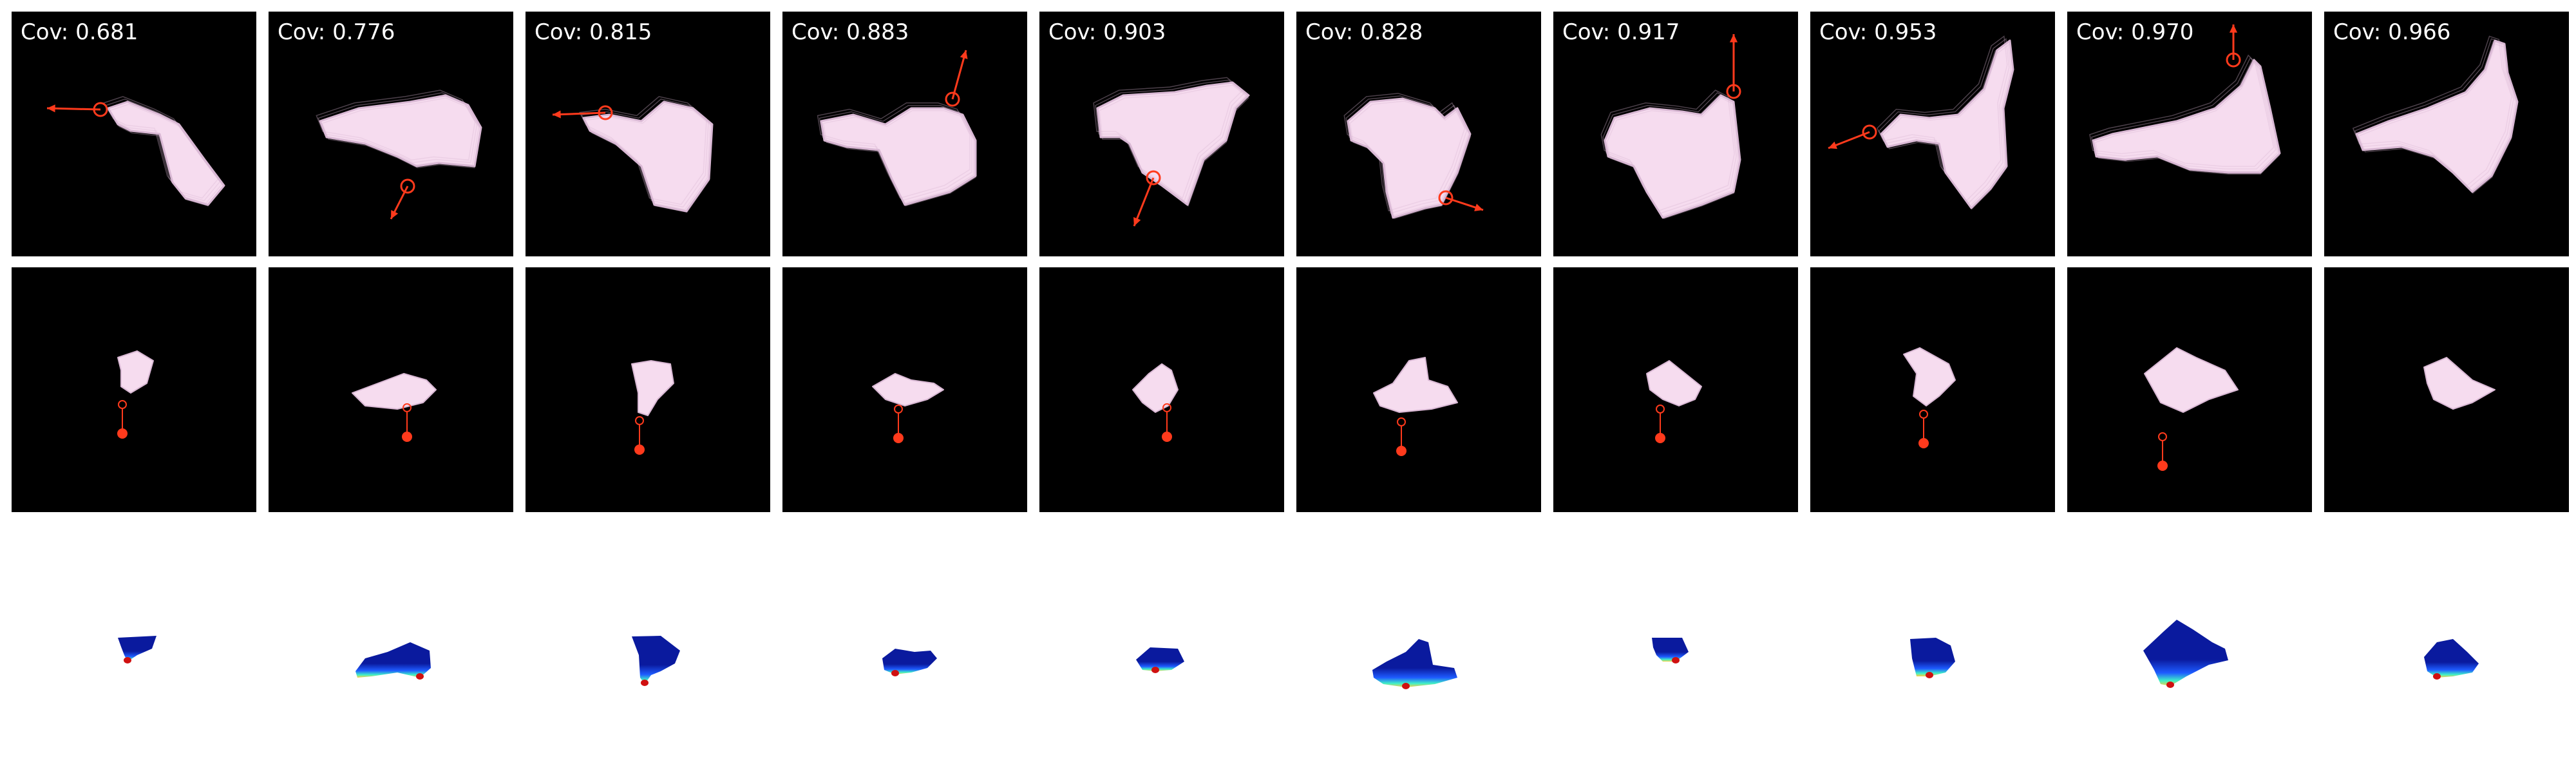  I want to click on rendered-view-tile: Cov: 0.776, so click(391, 134).